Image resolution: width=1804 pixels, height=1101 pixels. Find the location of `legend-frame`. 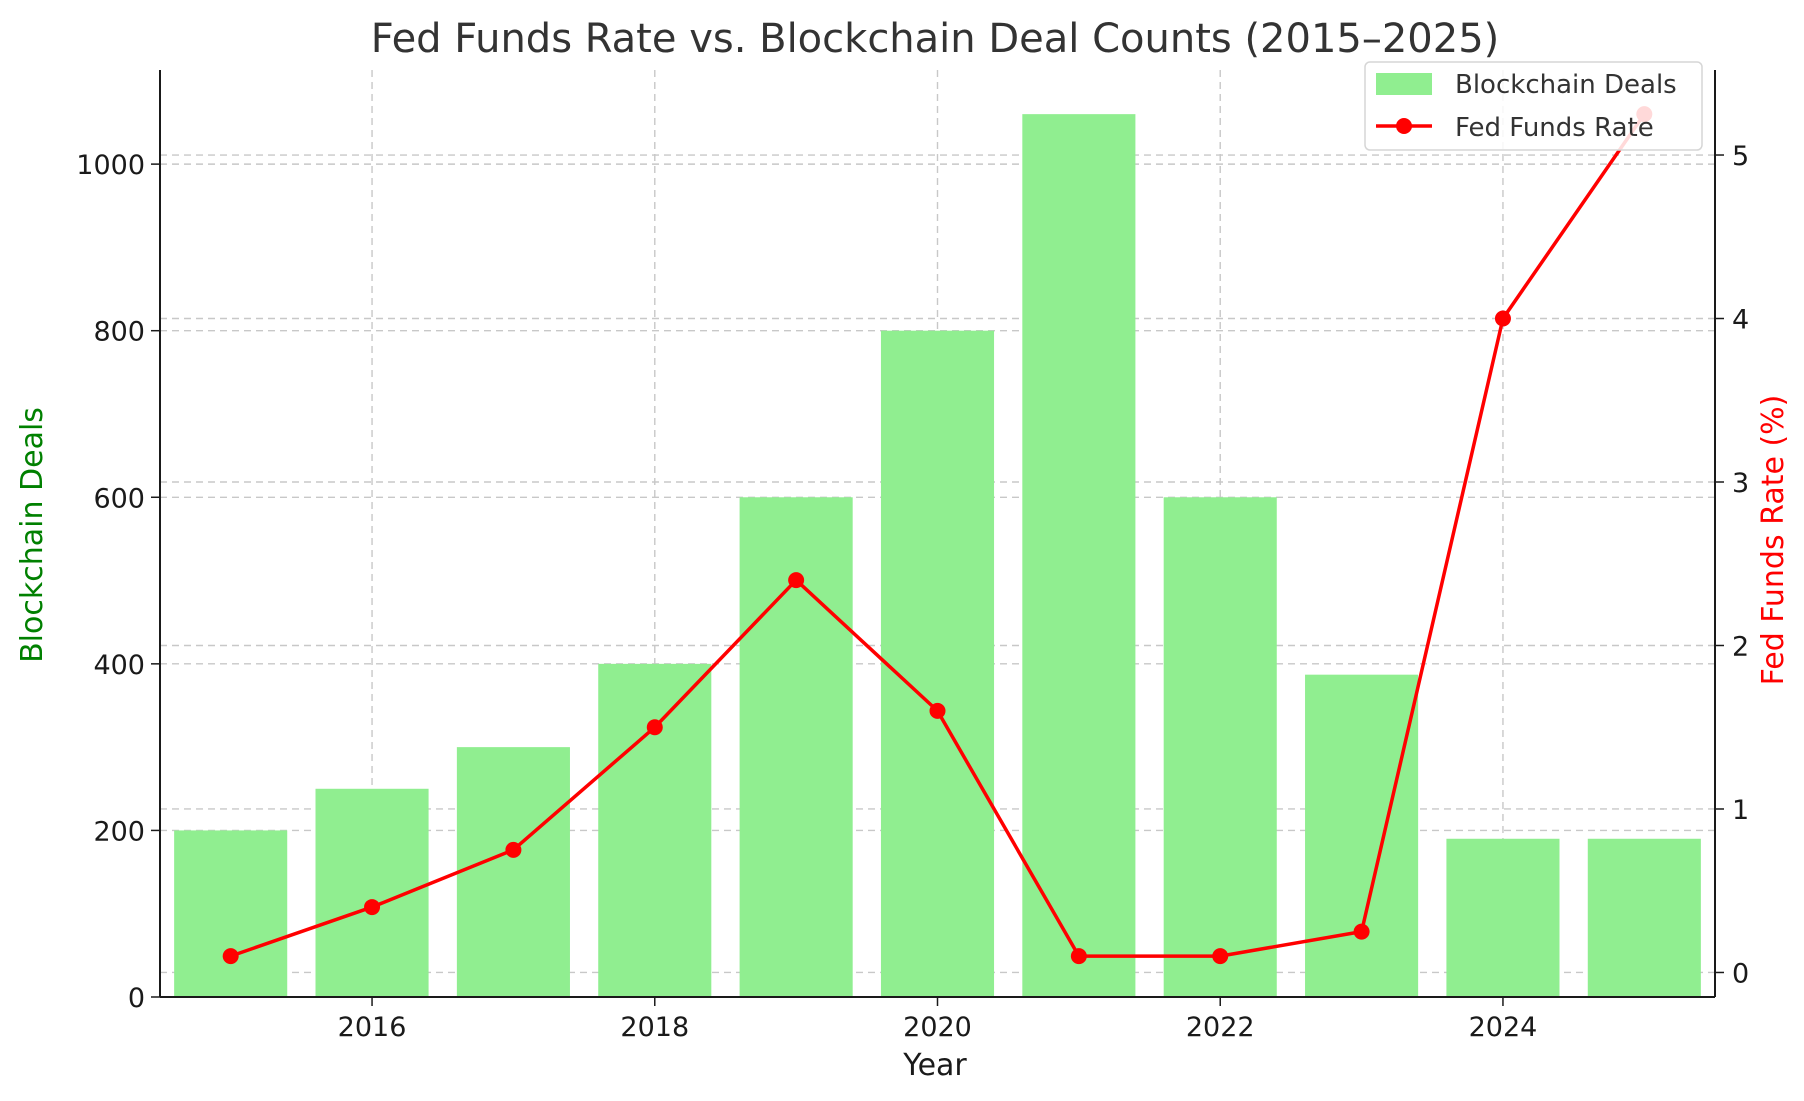

legend-frame is located at coordinates (1533, 106).